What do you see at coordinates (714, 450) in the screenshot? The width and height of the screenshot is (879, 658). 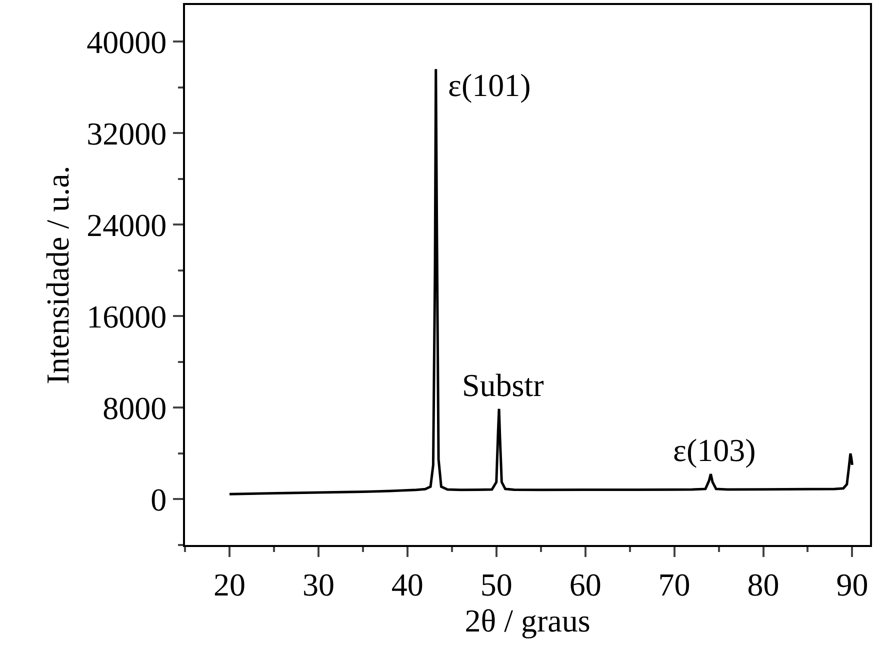 I see `annotation: ε(103)` at bounding box center [714, 450].